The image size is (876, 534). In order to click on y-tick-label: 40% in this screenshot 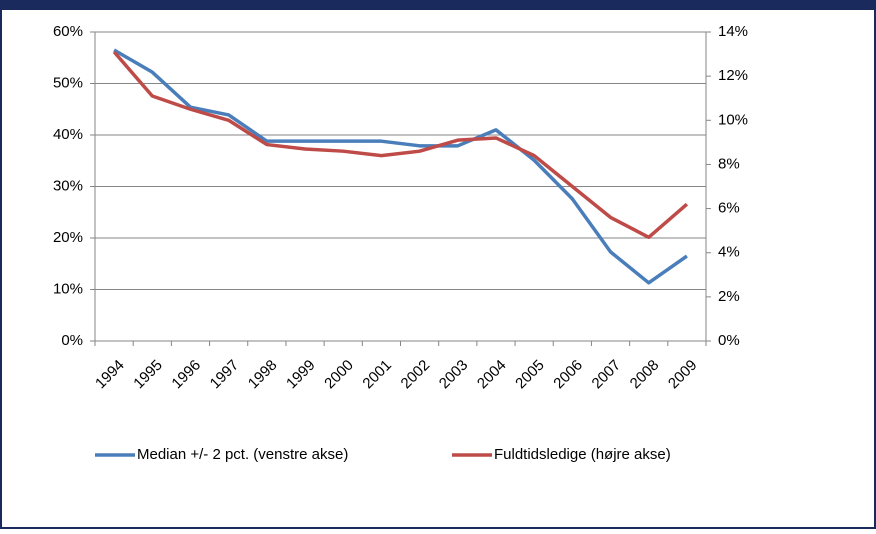, I will do `click(68, 134)`.